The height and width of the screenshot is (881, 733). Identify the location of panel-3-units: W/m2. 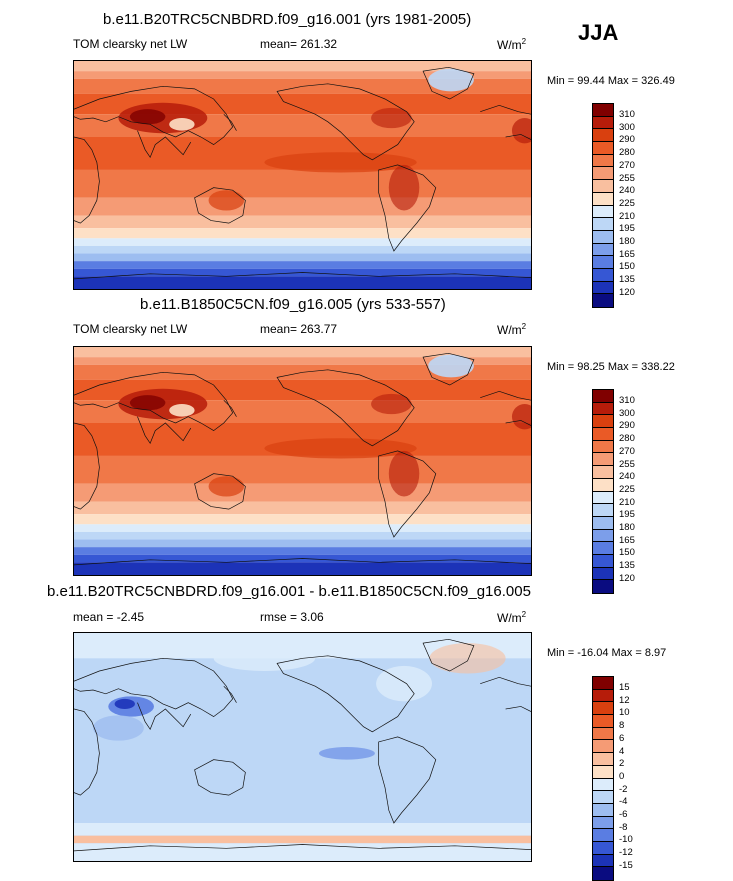
(512, 617).